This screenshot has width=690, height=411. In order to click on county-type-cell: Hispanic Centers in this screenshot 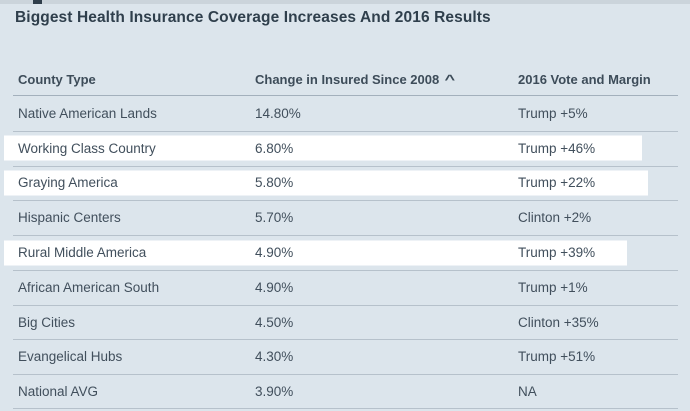, I will do `click(69, 218)`.